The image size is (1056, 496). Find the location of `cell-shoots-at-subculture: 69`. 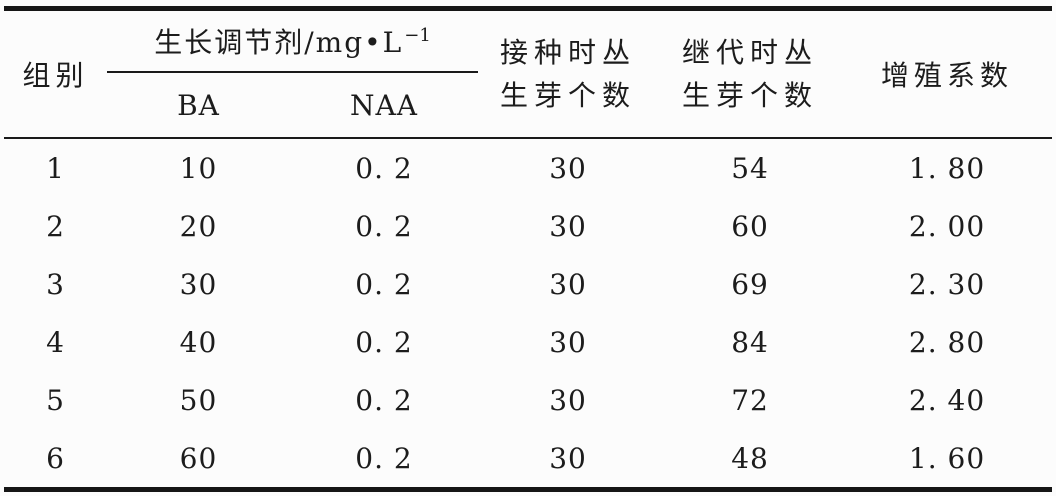

cell-shoots-at-subculture: 69 is located at coordinates (750, 284).